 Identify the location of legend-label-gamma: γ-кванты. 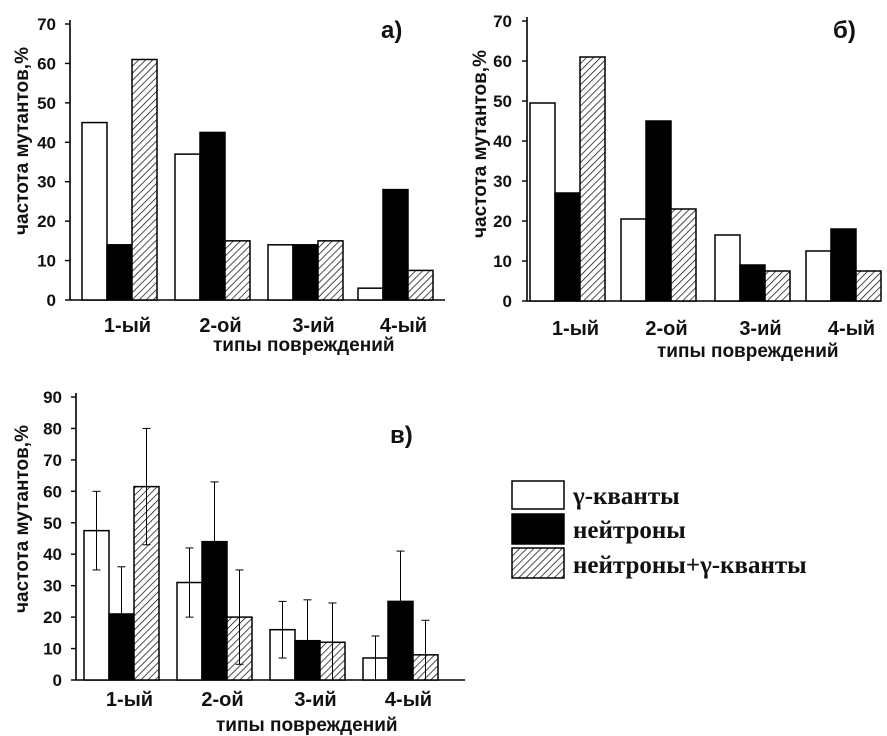
(626, 496).